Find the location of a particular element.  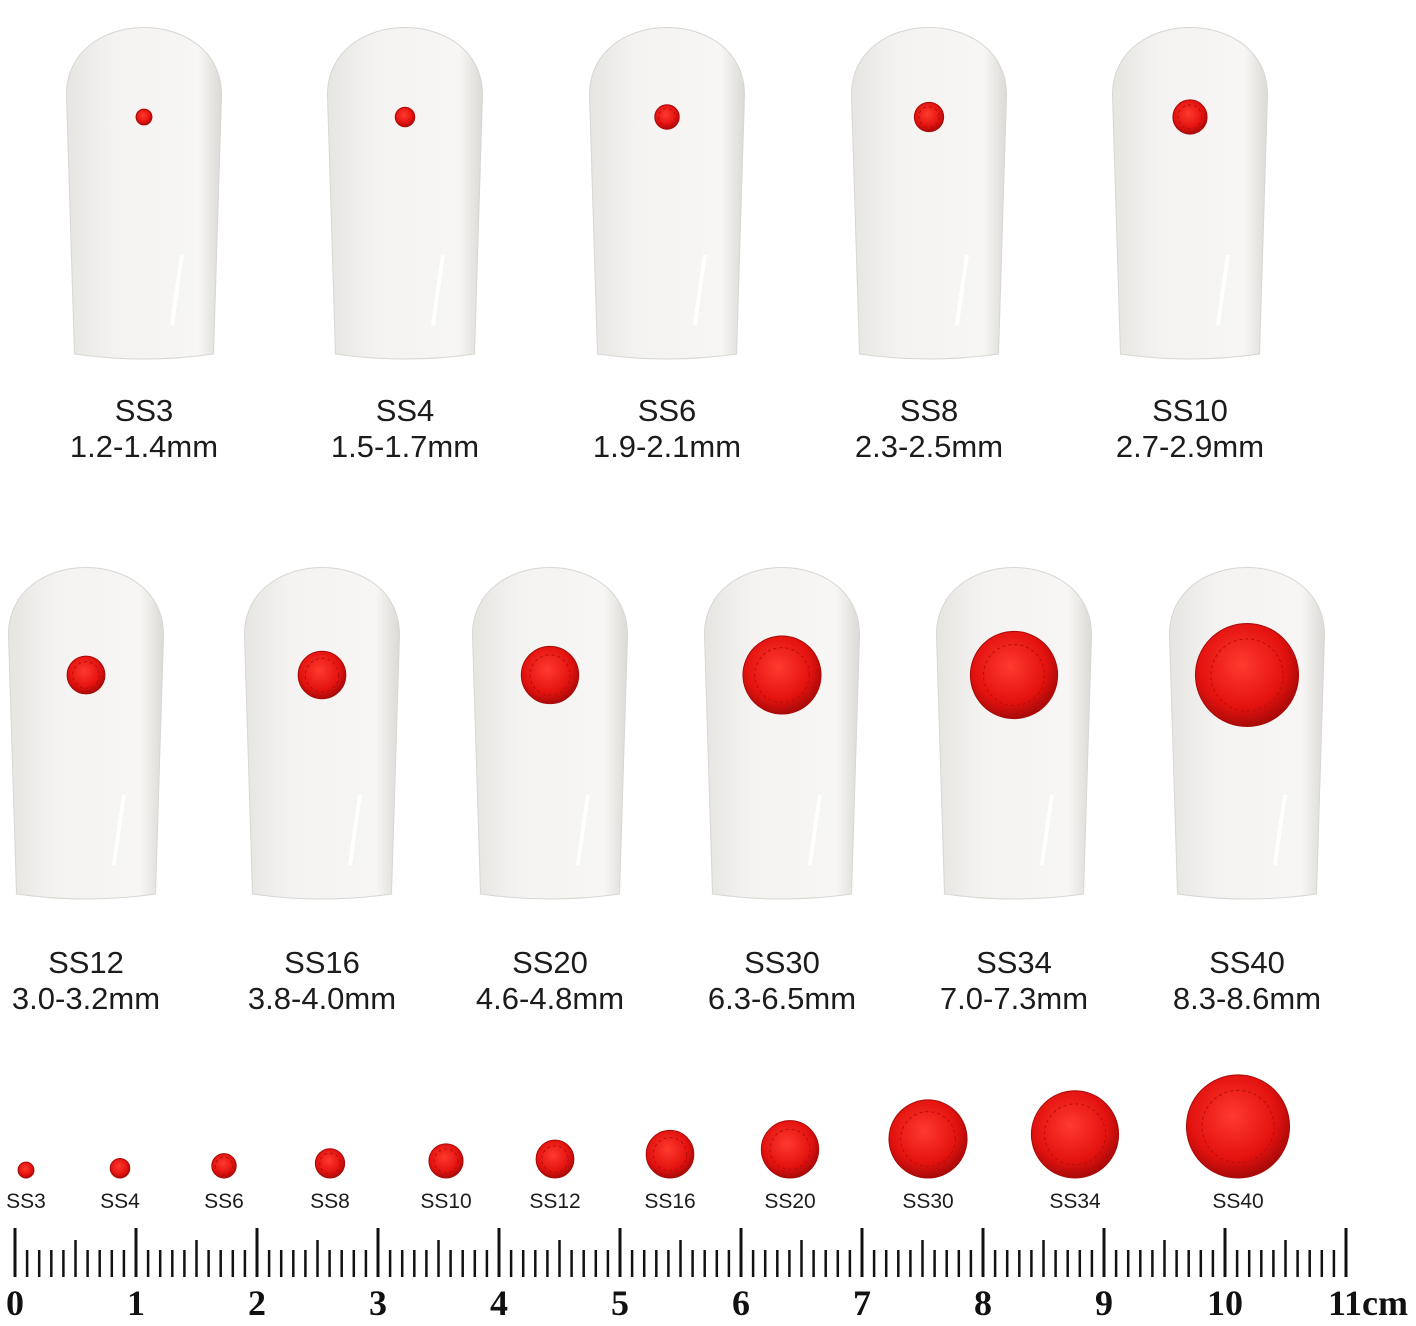

comparison-label: SS20 is located at coordinates (790, 1201).